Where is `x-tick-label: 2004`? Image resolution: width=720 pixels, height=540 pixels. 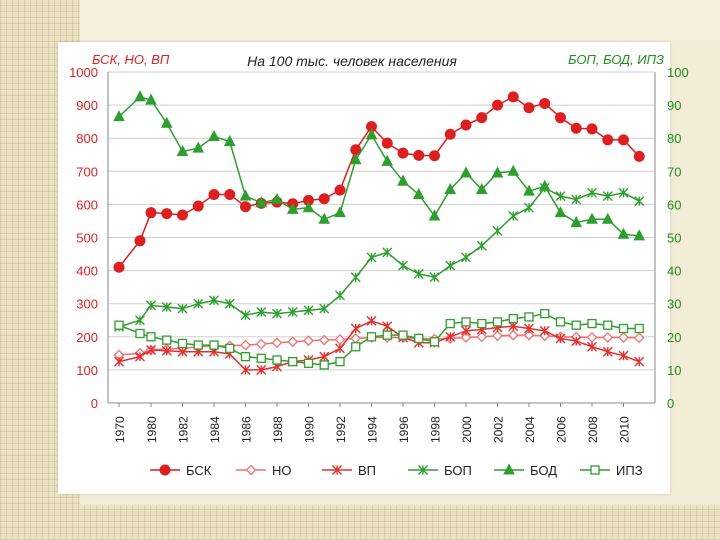 x-tick-label: 2004 is located at coordinates (530, 429).